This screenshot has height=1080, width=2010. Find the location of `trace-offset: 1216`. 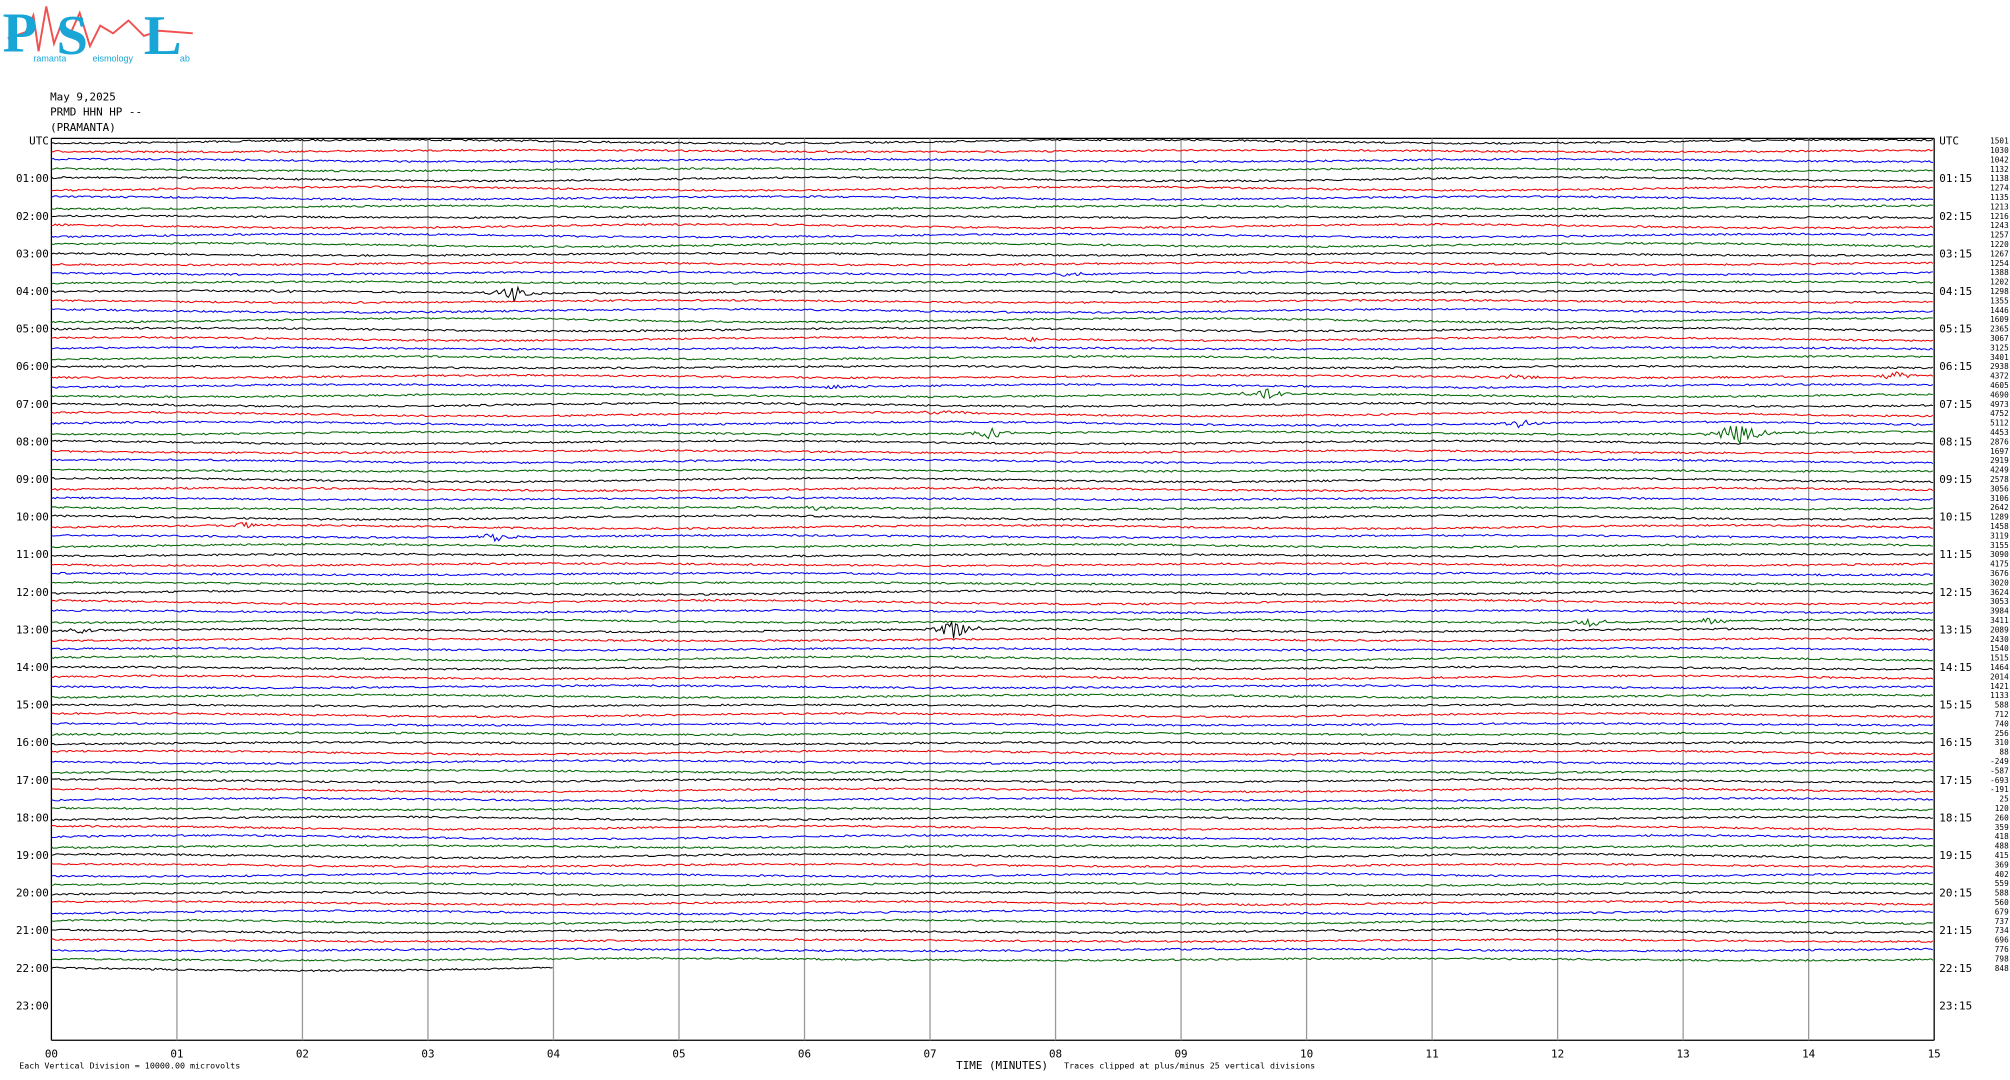

trace-offset: 1216 is located at coordinates (1999, 216).